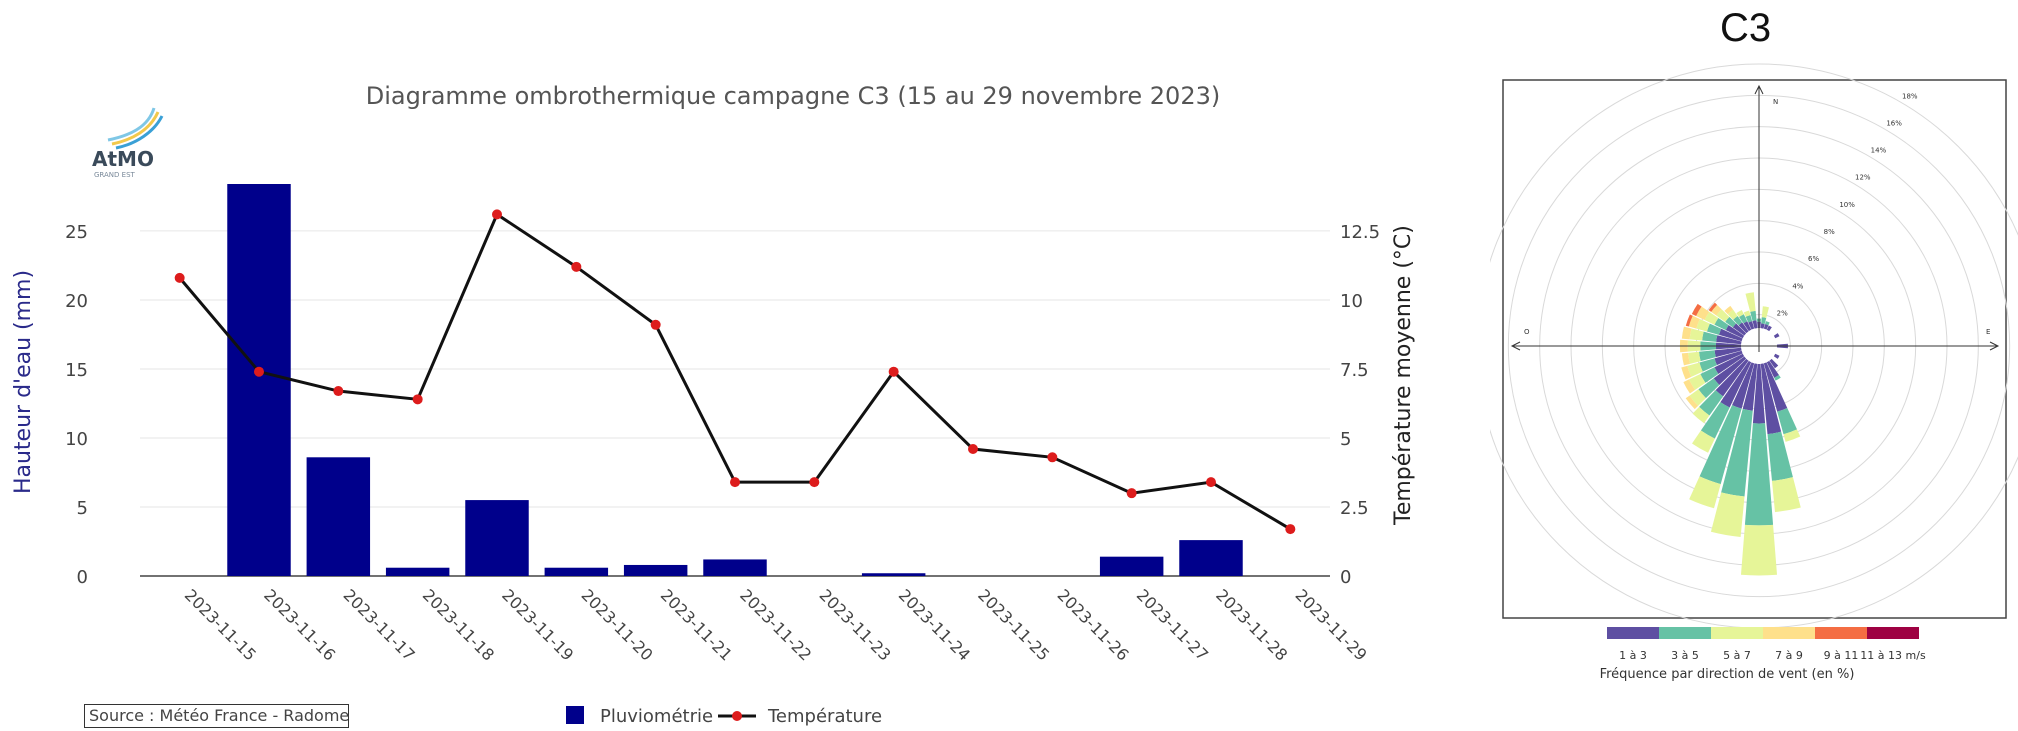  I want to click on wind-rose-title: C3, so click(1746, 28).